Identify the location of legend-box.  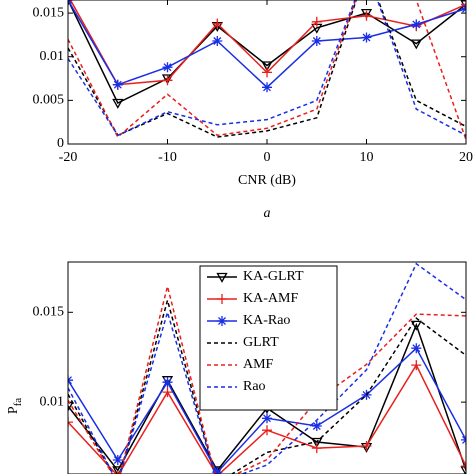
(268, 338).